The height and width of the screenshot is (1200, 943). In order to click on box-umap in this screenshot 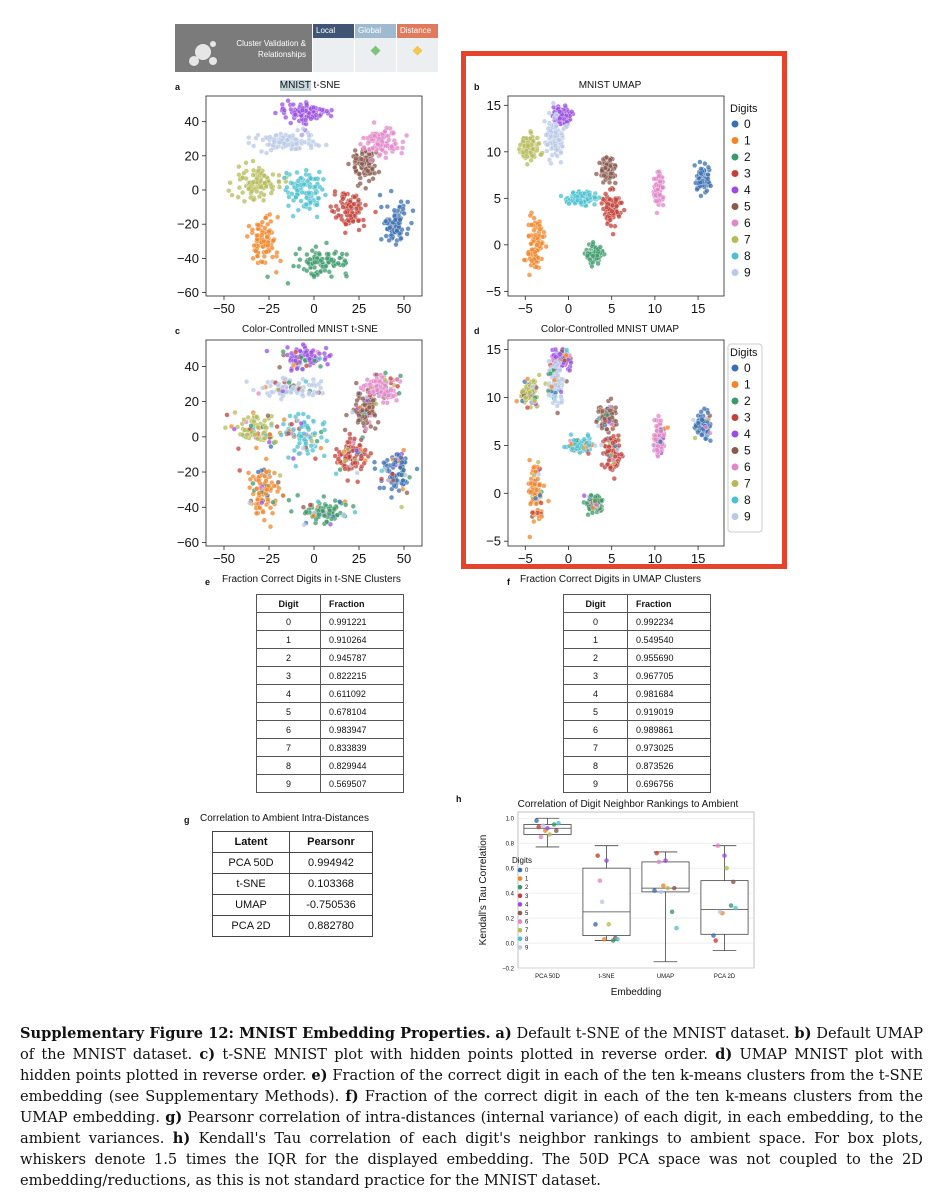, I will do `click(665, 906)`.